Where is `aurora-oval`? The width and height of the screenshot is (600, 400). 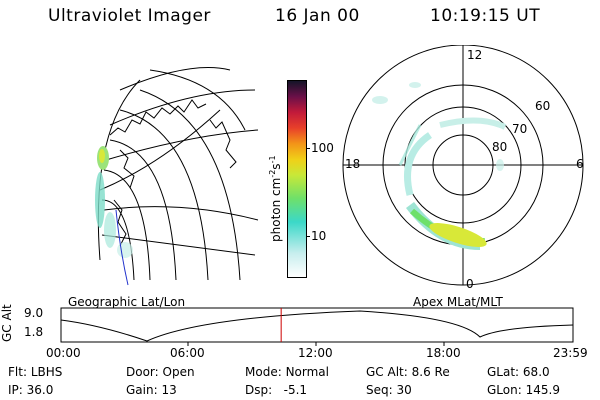 aurora-oval is located at coordinates (439, 166).